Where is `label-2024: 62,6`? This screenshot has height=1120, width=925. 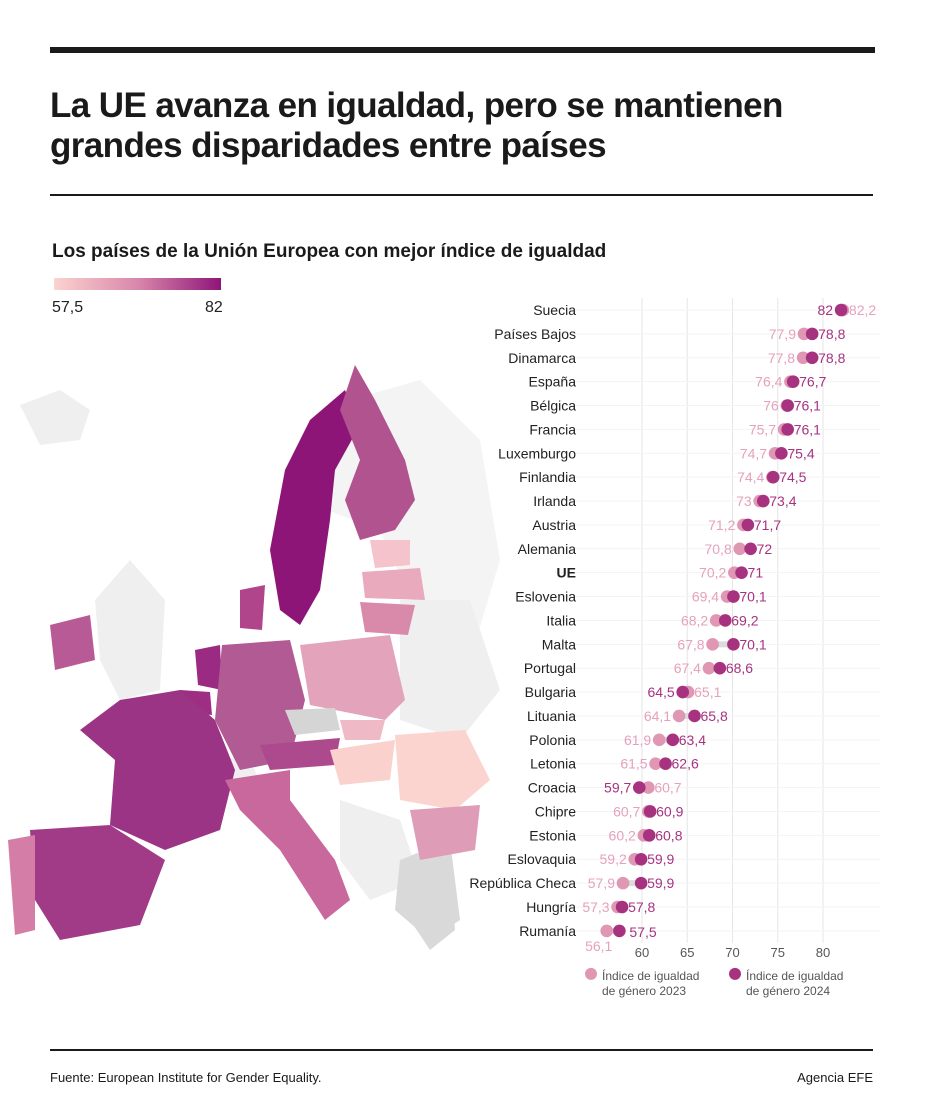
label-2024: 62,6 is located at coordinates (685, 764).